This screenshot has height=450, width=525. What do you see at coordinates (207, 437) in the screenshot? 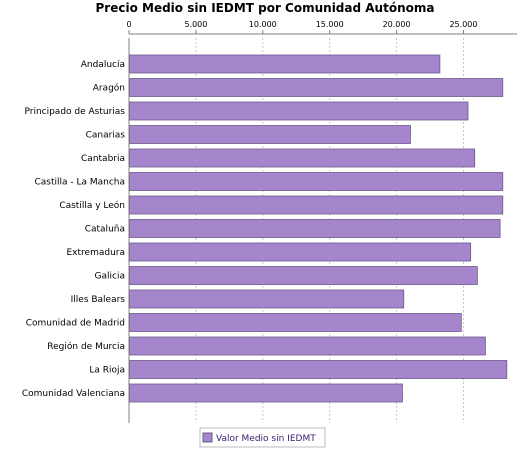
I see `legend-swatch` at bounding box center [207, 437].